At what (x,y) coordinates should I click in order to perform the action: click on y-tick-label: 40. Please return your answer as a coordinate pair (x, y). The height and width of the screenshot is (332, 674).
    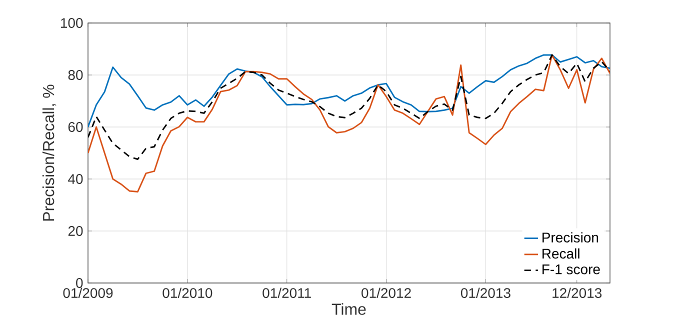
    Looking at the image, I should click on (75, 179).